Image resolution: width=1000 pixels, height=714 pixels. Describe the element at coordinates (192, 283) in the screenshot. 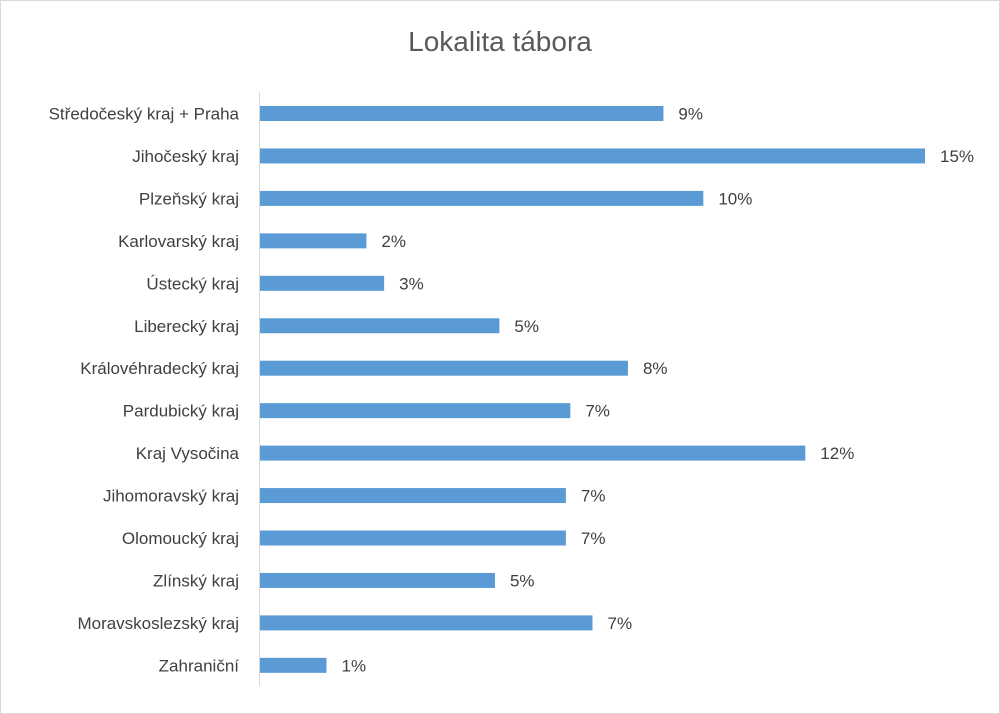

I see `category-label: Ústecký kraj` at that location.